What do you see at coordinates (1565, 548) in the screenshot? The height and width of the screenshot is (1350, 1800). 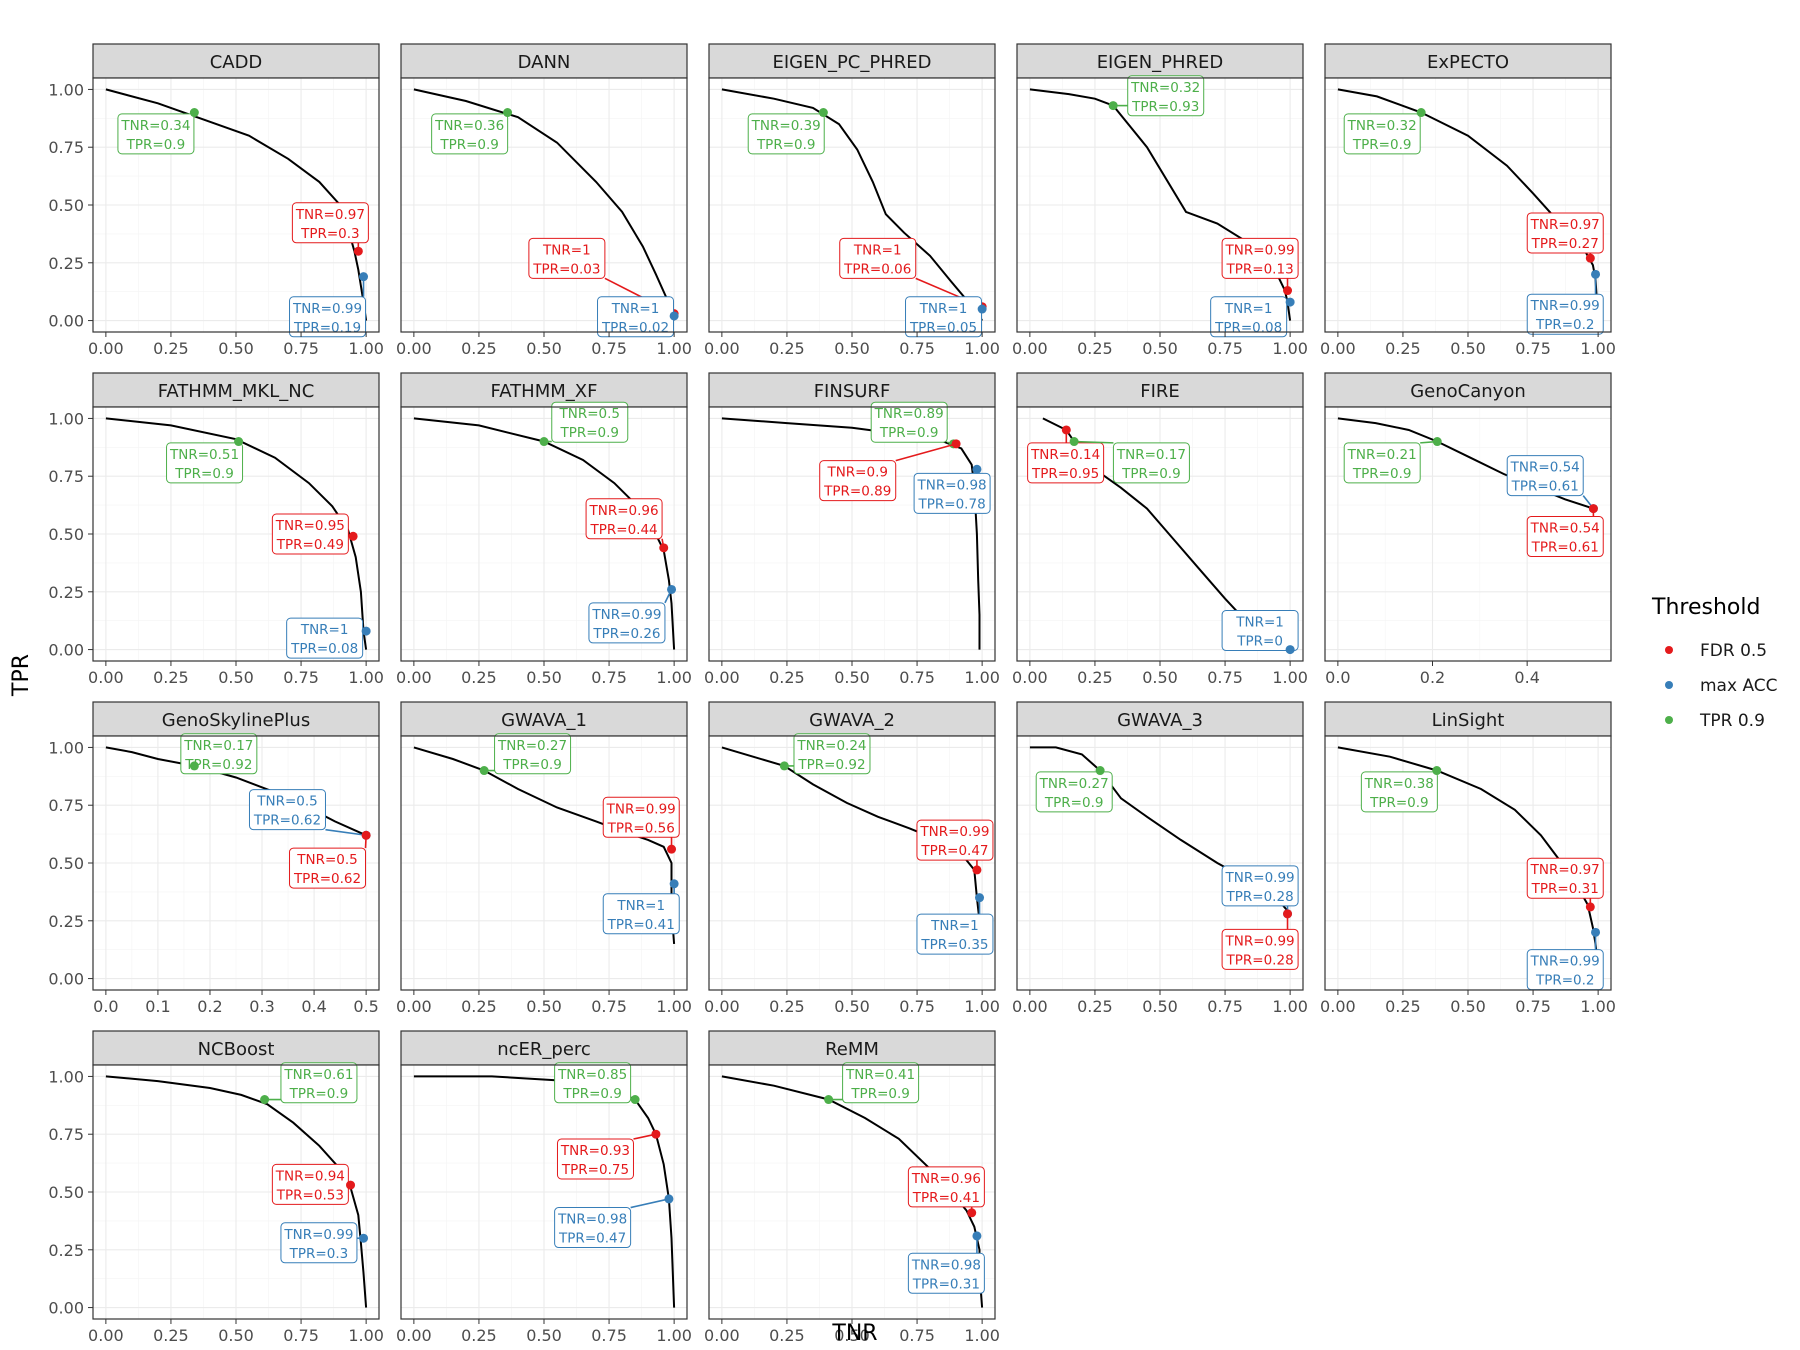 I see `label-tpr: TPR=0.61` at bounding box center [1565, 548].